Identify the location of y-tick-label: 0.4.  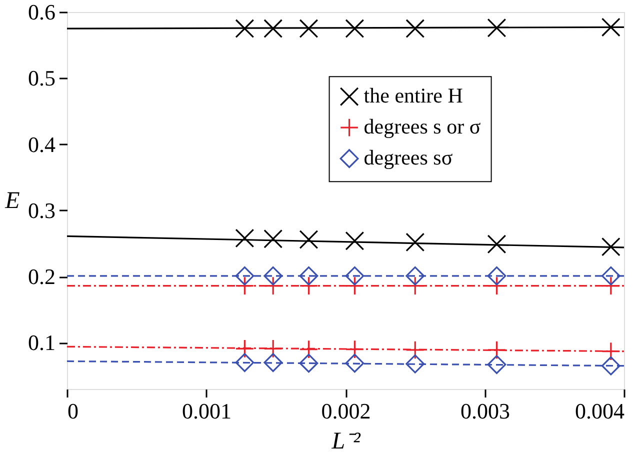
(42, 144).